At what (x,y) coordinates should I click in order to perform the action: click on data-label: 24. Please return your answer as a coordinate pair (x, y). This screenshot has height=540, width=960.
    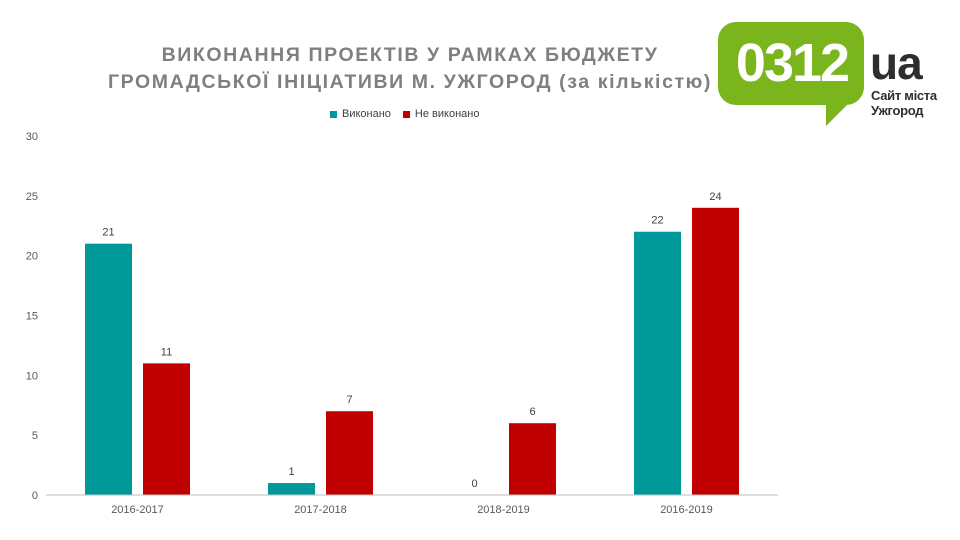
    Looking at the image, I should click on (715, 197).